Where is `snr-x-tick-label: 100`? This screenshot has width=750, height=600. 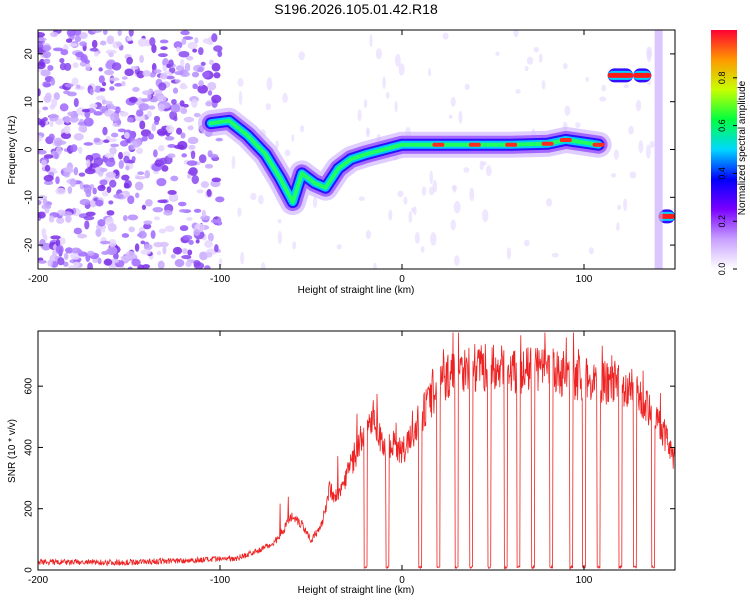
snr-x-tick-label: 100 is located at coordinates (584, 580).